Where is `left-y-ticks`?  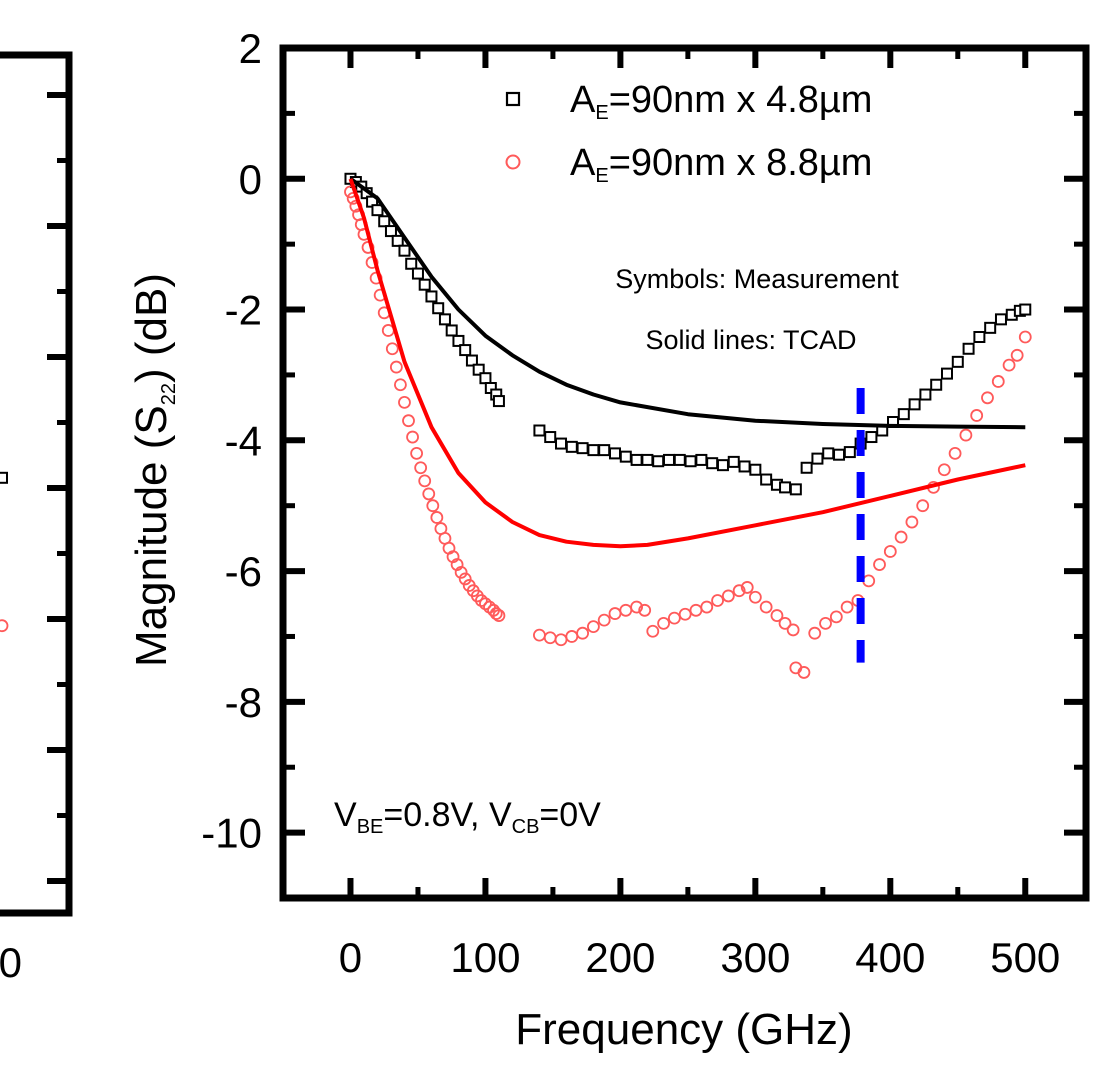
left-y-ticks is located at coordinates (58, 488).